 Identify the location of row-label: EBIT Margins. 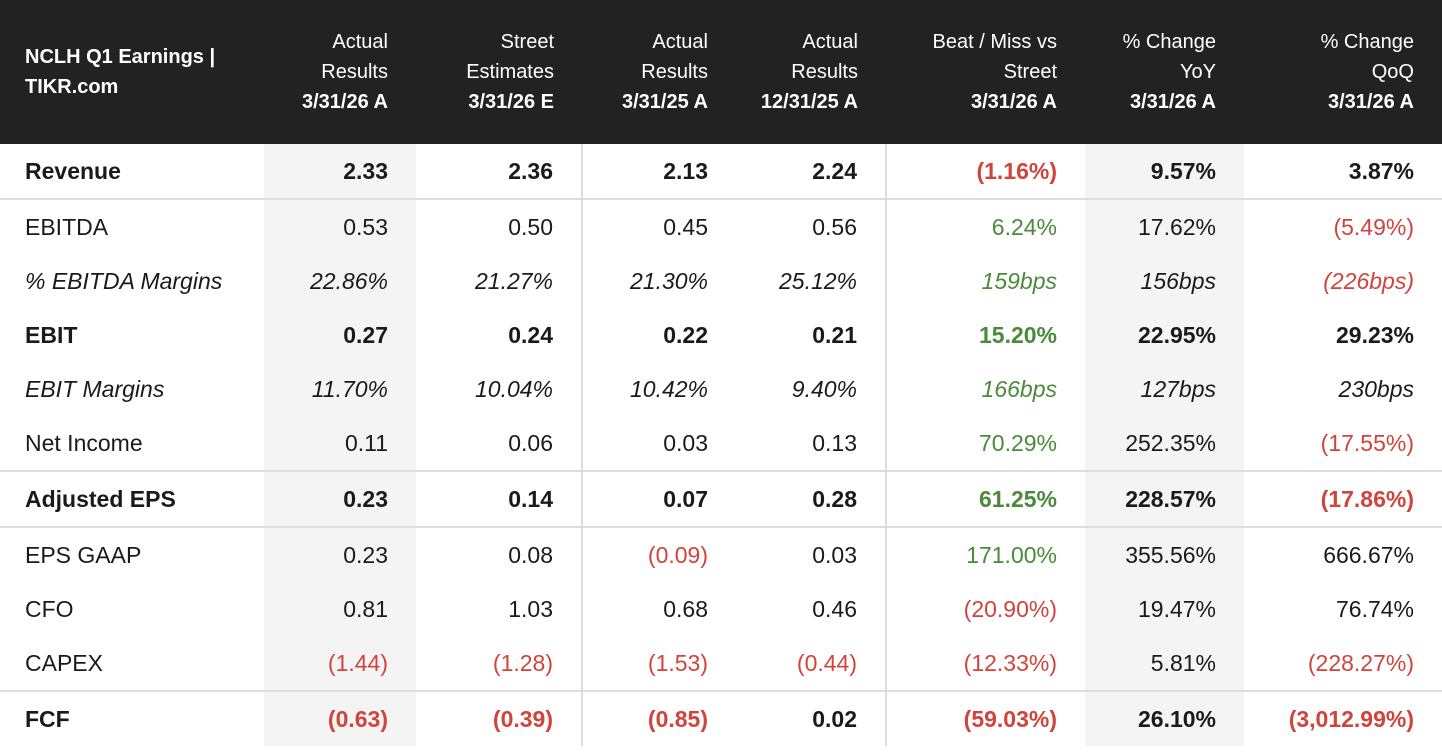
(95, 388).